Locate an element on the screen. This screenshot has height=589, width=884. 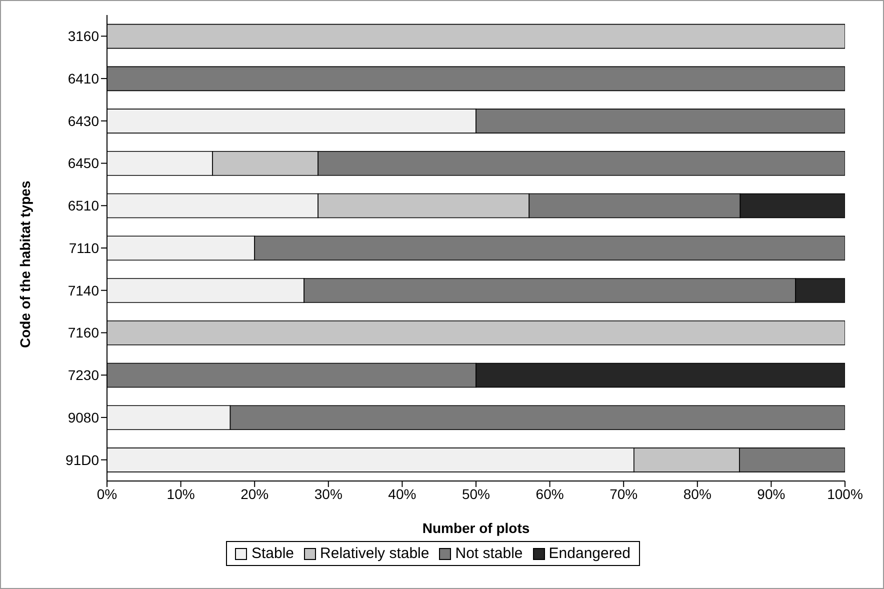
y-tick-label: 6430 is located at coordinates (84, 120).